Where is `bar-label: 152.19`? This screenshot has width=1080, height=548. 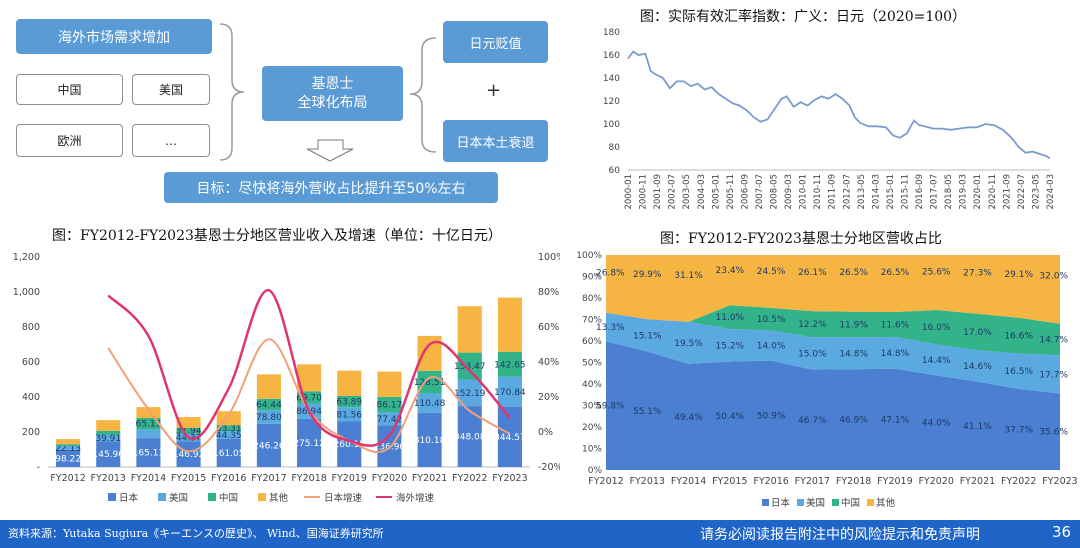
bar-label: 152.19 is located at coordinates (470, 394).